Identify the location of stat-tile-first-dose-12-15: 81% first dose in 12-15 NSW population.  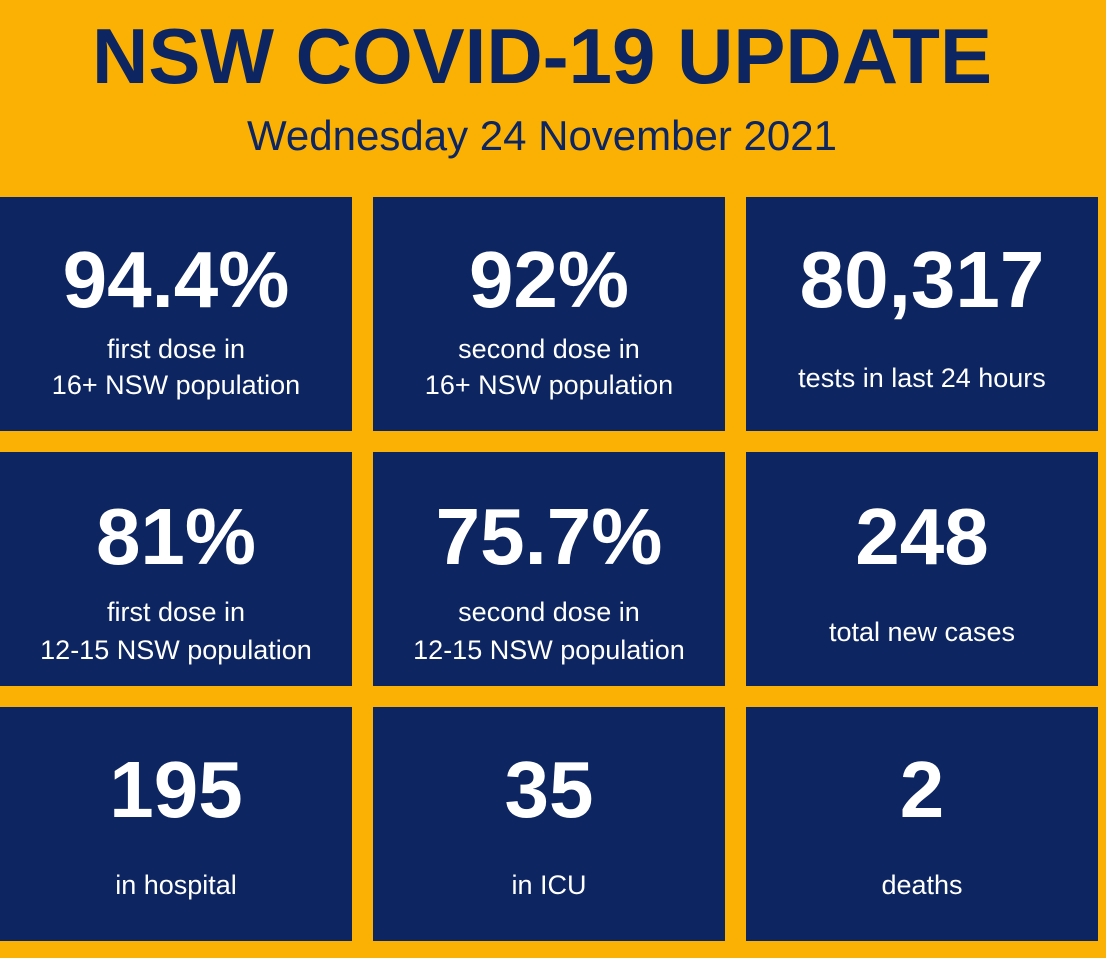
(176, 569).